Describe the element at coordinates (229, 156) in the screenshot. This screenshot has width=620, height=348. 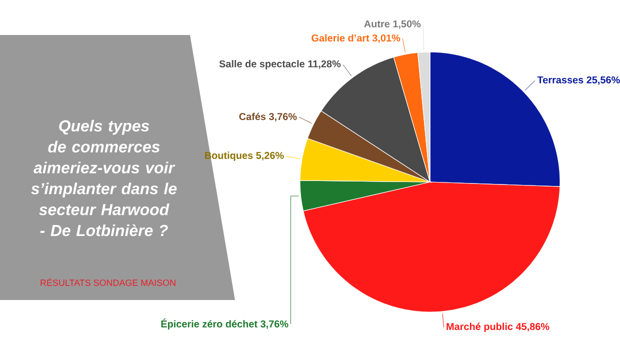
I see `slice-label: Boutiques` at that location.